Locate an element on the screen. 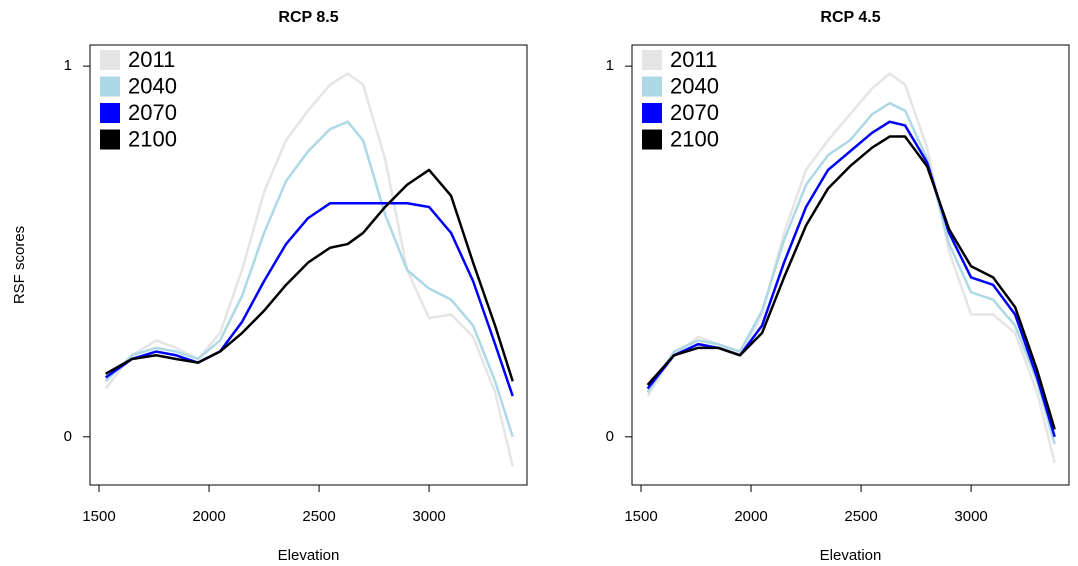 This screenshot has height=566, width=1078. y-axis-label: RSF scores is located at coordinates (19, 265).